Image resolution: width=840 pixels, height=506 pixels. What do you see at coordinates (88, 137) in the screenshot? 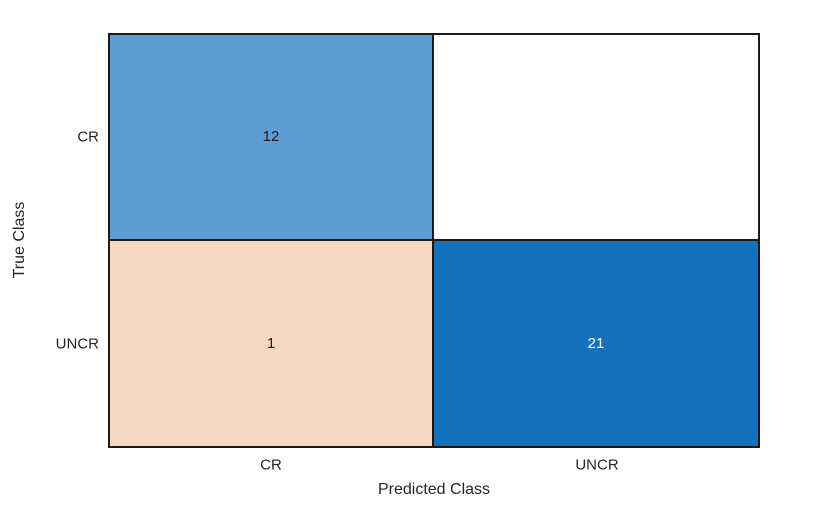
I see `y-tick-label-cr: CR` at bounding box center [88, 137].